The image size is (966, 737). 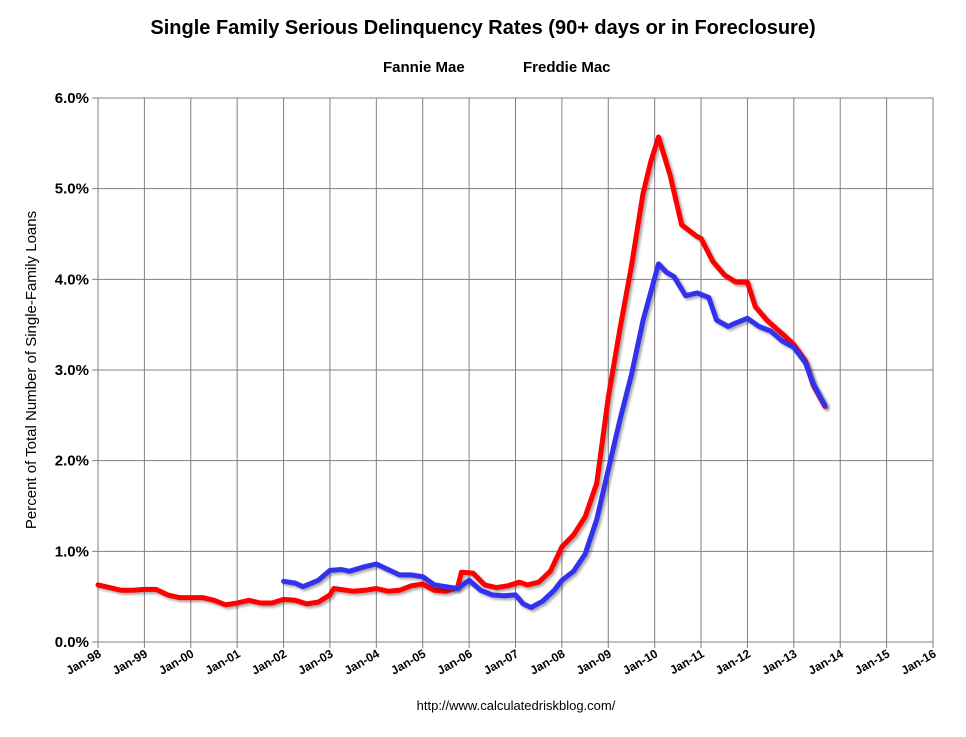 What do you see at coordinates (640, 661) in the screenshot?
I see `x-tick-label: Jan-10` at bounding box center [640, 661].